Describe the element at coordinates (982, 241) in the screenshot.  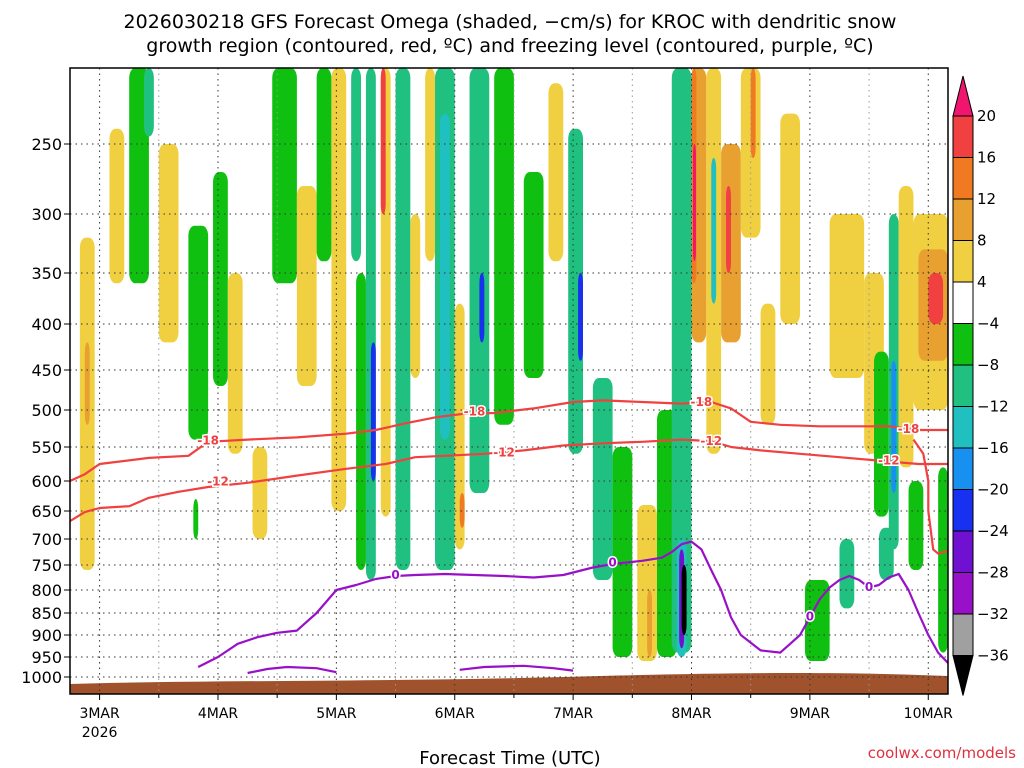
I see `colorbar-label: 8` at that location.